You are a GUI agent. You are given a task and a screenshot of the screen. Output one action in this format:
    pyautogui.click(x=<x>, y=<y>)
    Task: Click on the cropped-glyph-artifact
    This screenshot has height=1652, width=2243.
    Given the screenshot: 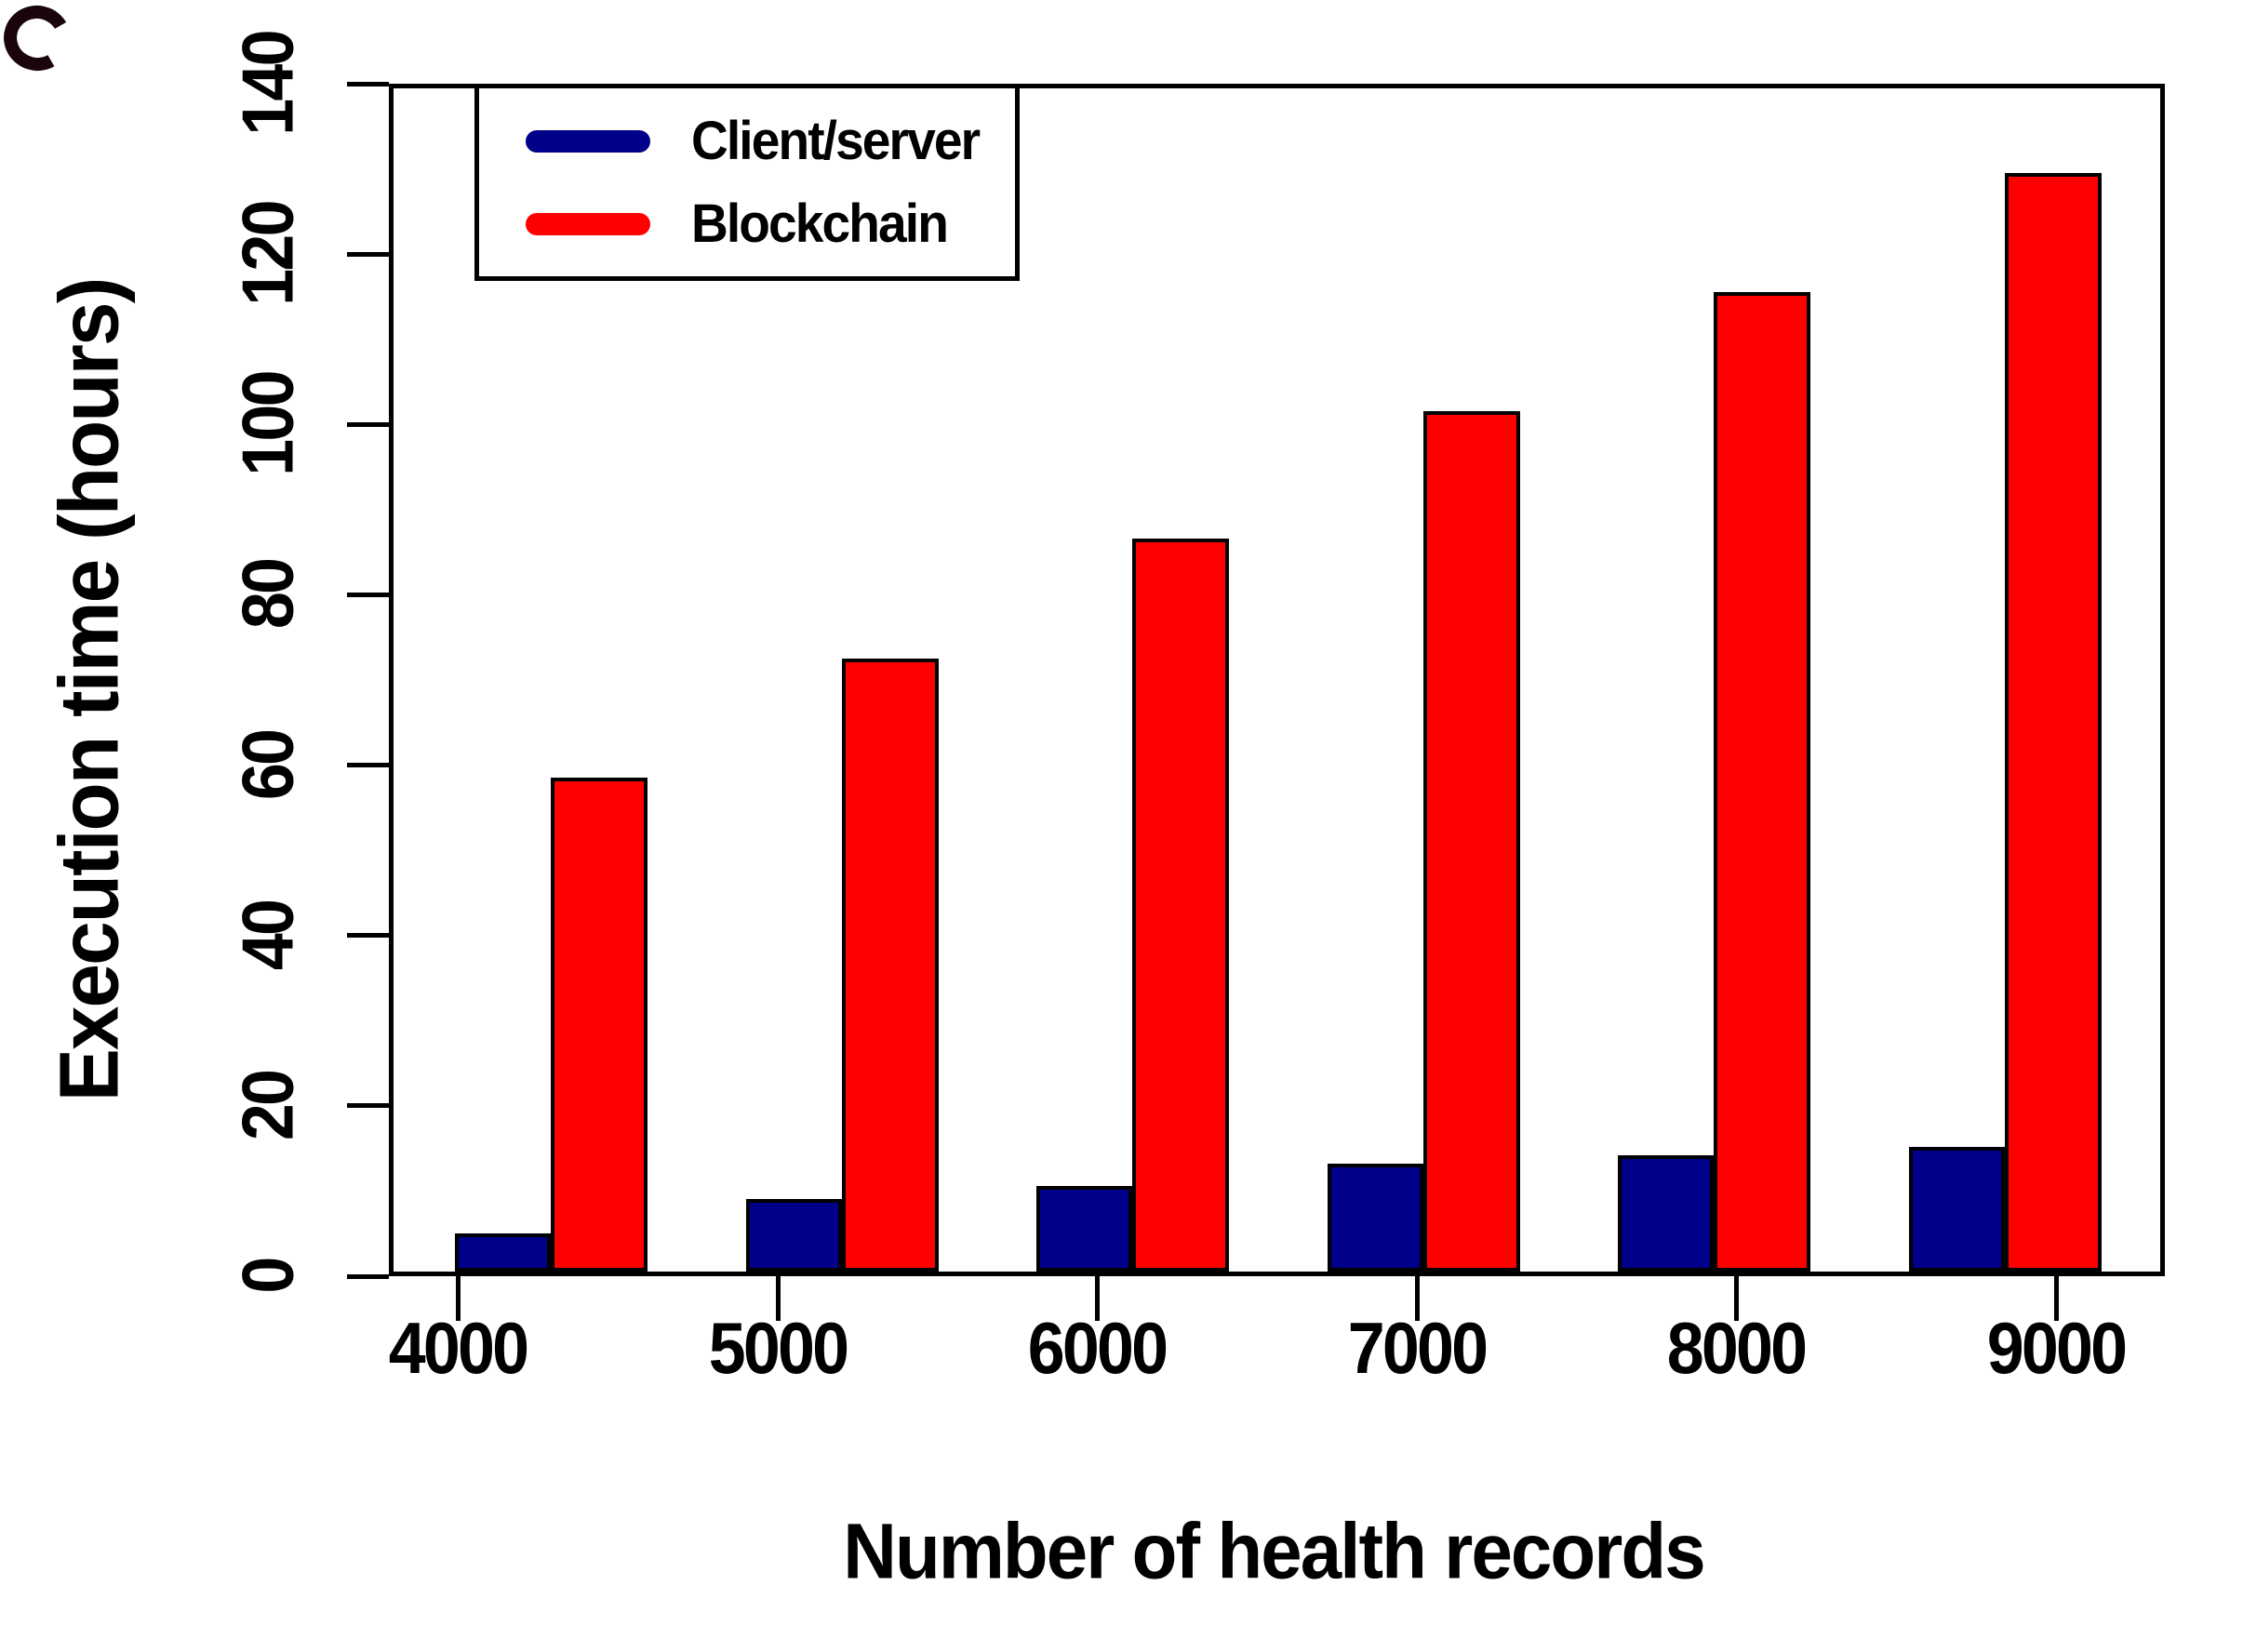 What is the action you would take?
    pyautogui.click(x=39, y=39)
    